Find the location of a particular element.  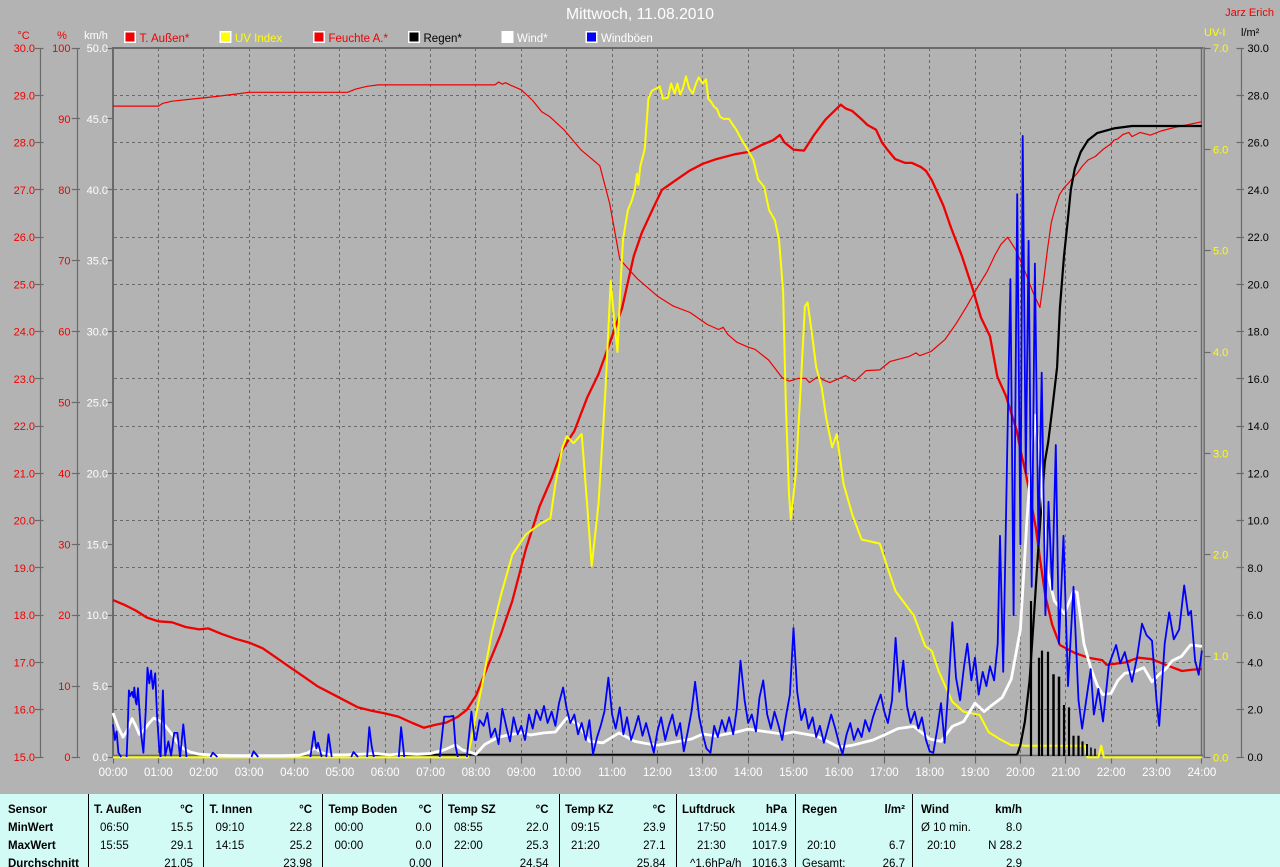

svg-text: 23:00 is located at coordinates (1156, 773).